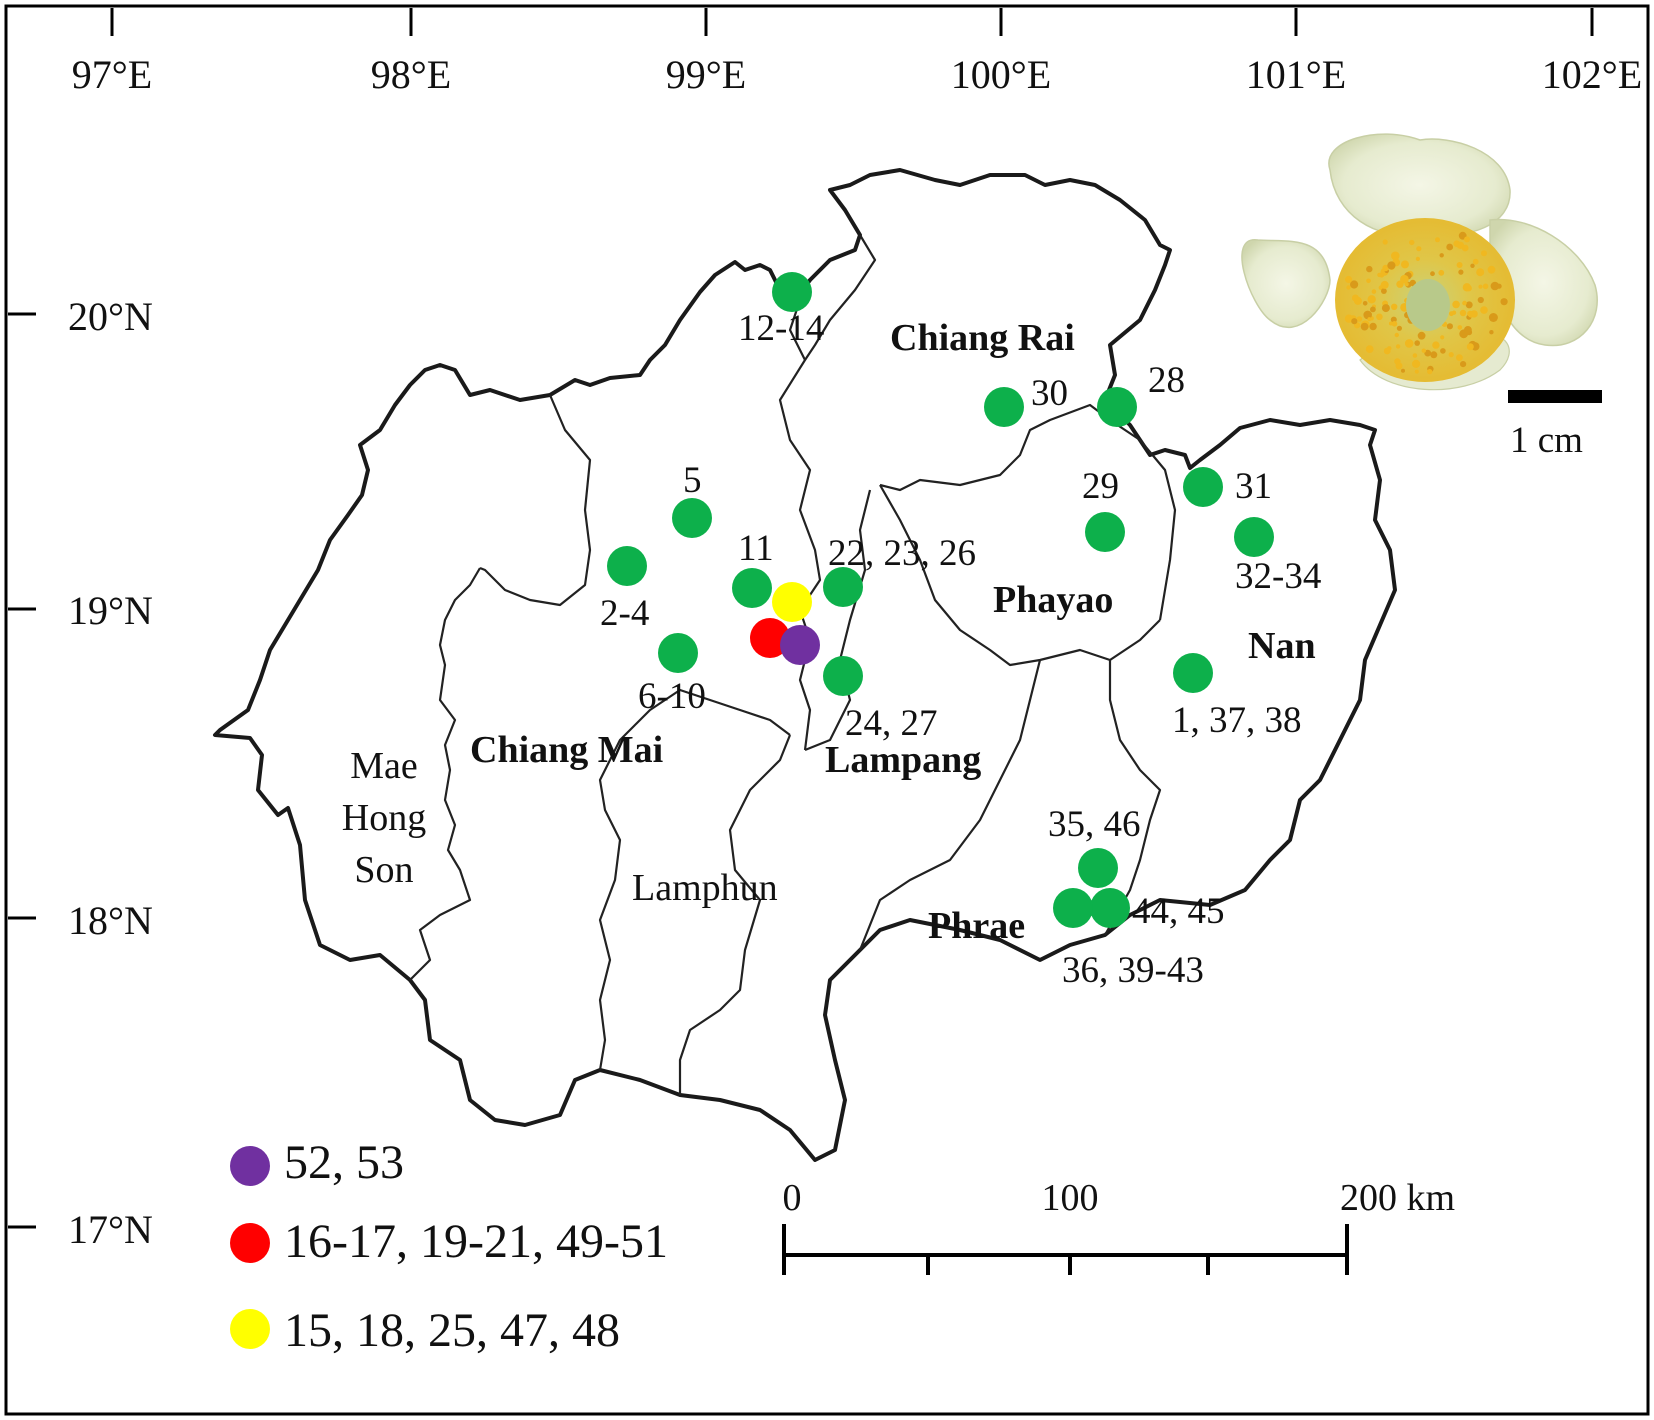 The width and height of the screenshot is (1654, 1420). What do you see at coordinates (110, 316) in the screenshot?
I see `lat-tick-20: 20°N` at bounding box center [110, 316].